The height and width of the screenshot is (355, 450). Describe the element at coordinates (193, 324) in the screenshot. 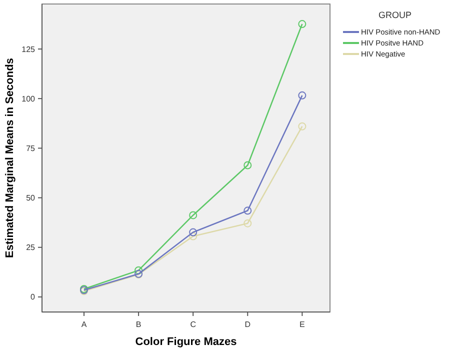

I see `x-tick-label: C` at that location.